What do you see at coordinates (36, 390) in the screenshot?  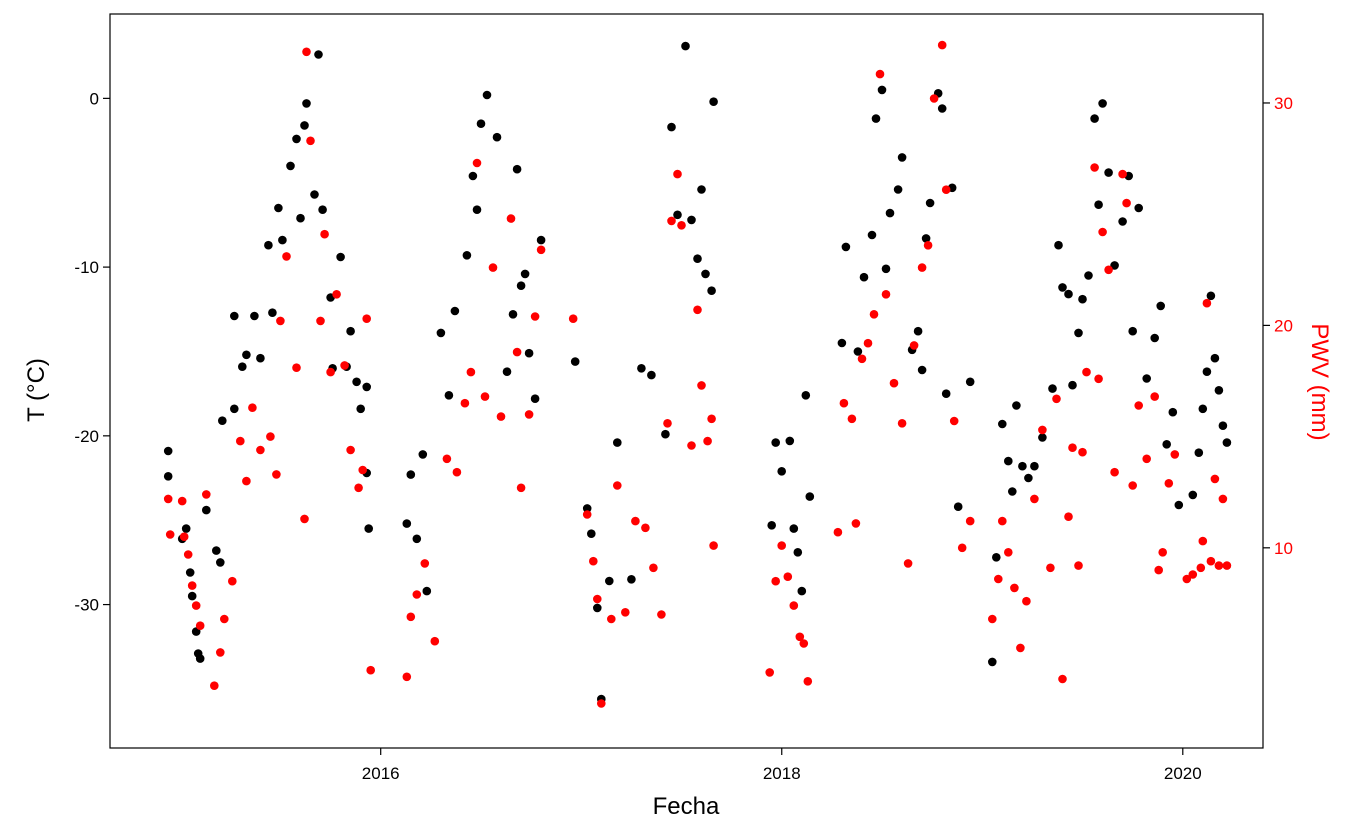 I see `y-axis-title: T (°C)` at bounding box center [36, 390].